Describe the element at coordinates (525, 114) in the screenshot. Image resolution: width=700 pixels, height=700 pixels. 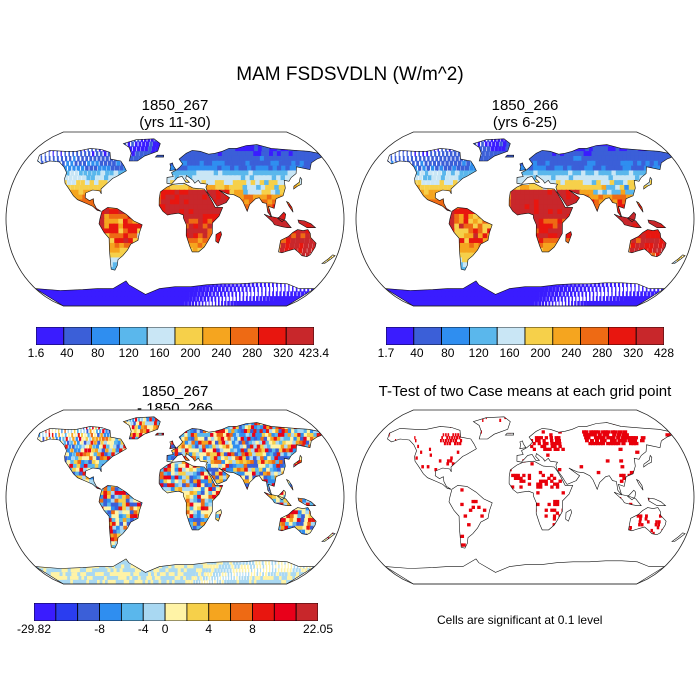
I see `panel-2-title: 1850_266 (yrs 6-25)` at that location.